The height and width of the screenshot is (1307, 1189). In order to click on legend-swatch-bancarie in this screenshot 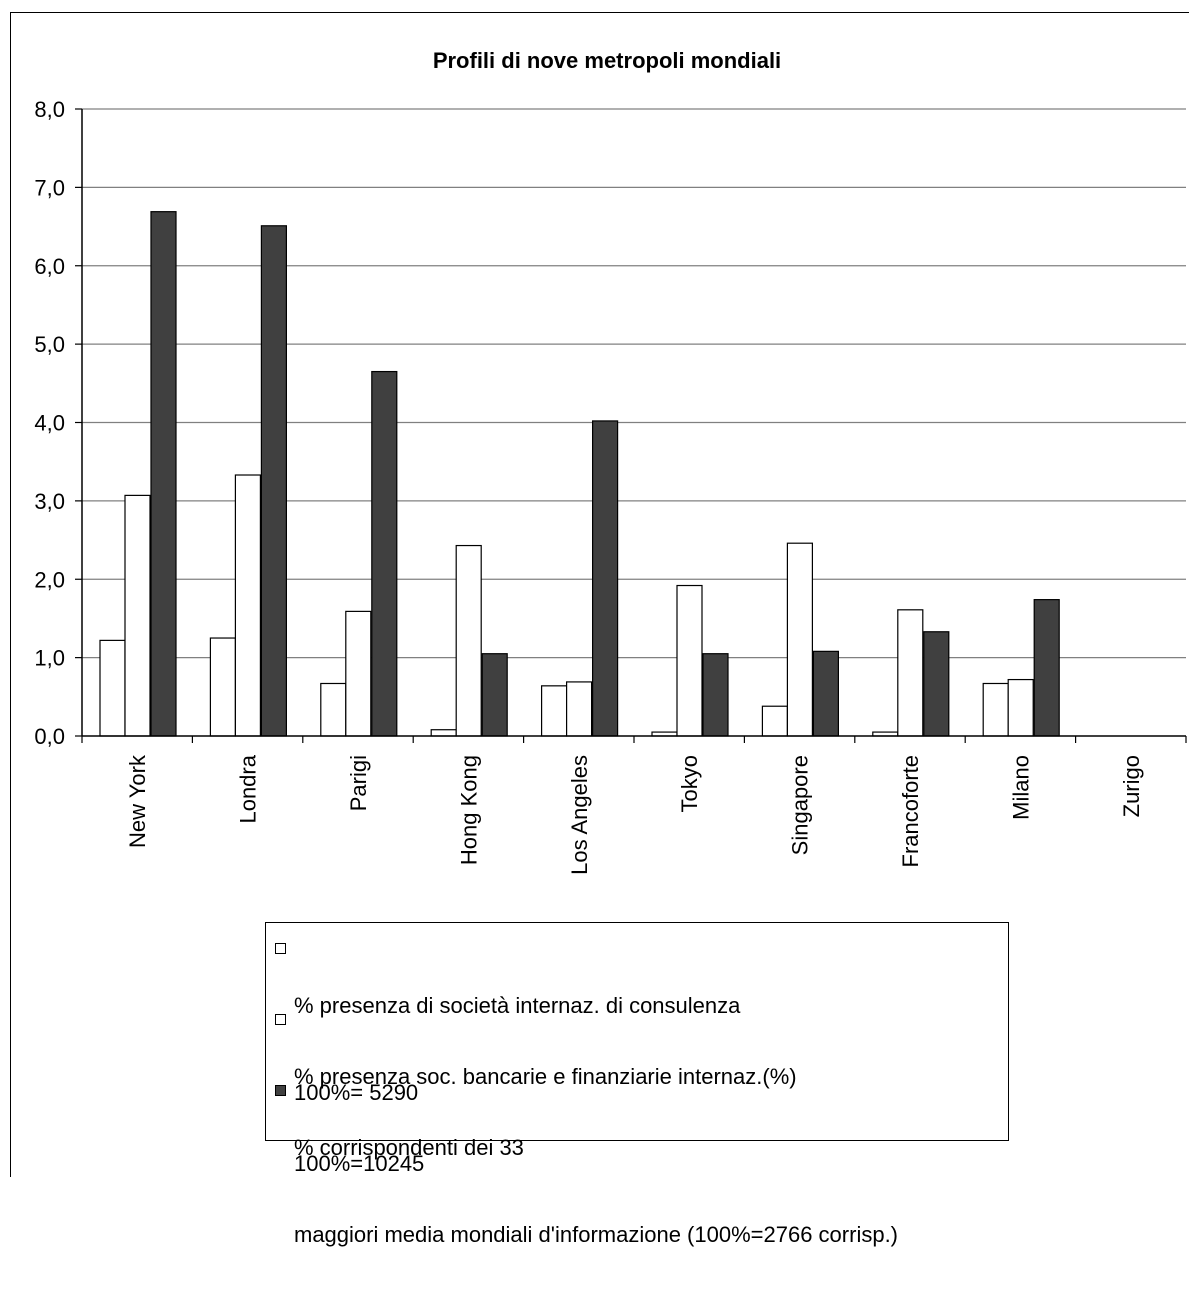, I will do `click(280, 1019)`.